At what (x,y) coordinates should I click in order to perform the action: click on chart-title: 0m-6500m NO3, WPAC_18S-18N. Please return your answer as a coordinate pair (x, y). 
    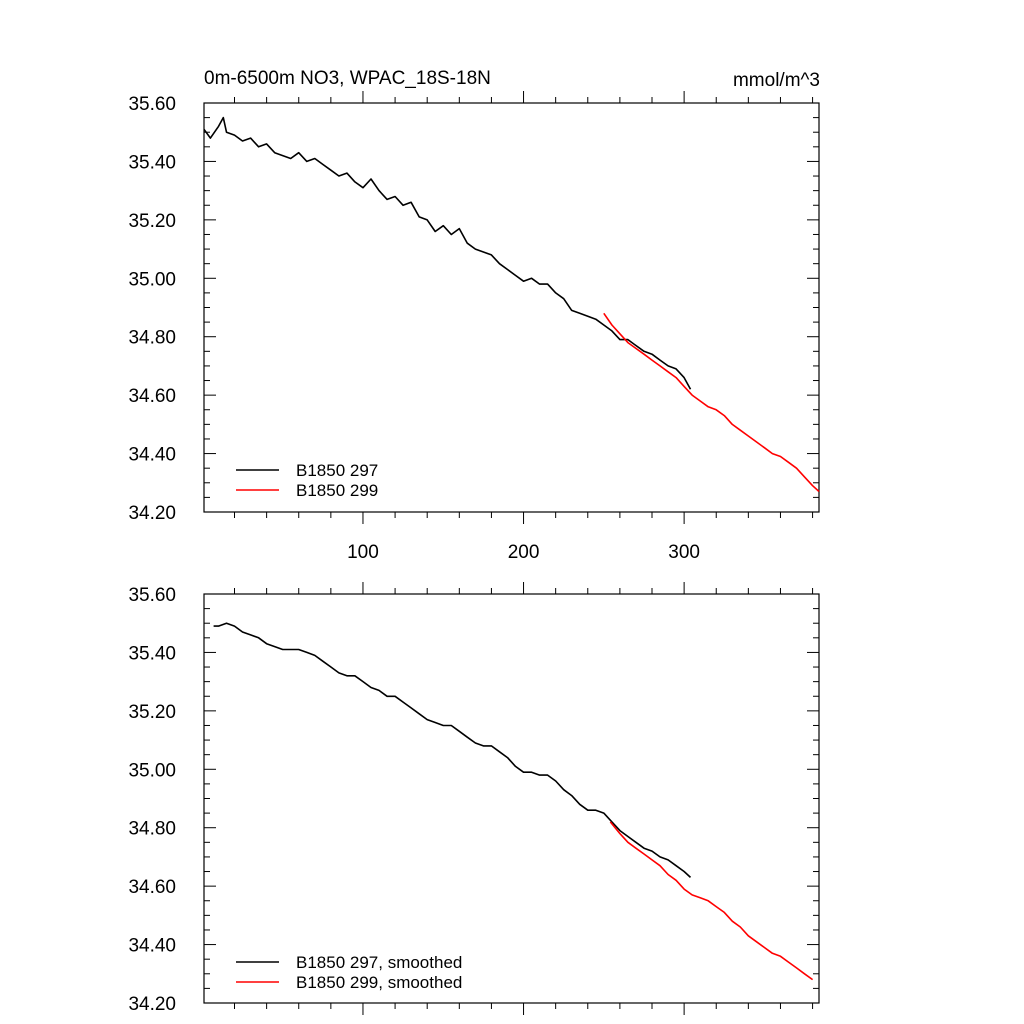
    Looking at the image, I should click on (347, 78).